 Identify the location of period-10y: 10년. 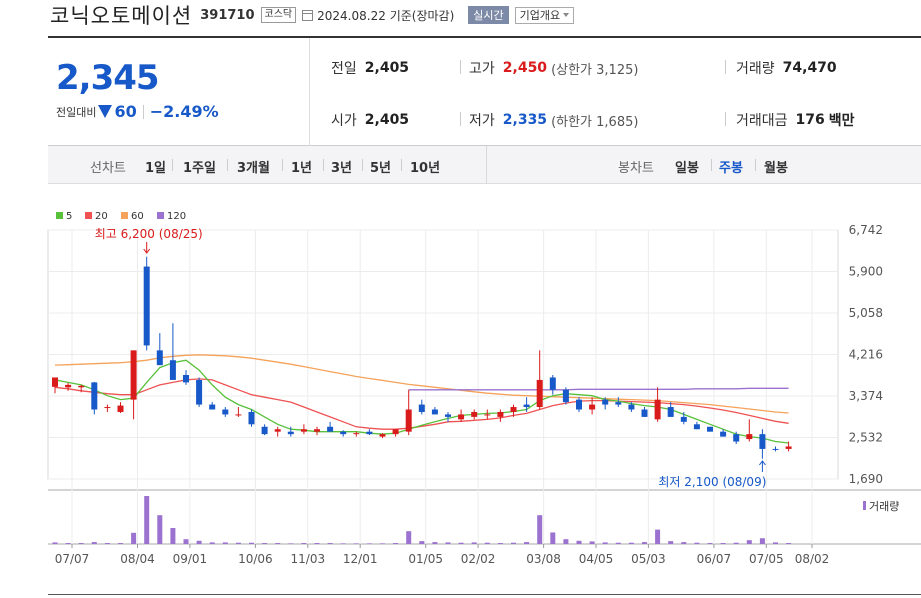
(425, 168).